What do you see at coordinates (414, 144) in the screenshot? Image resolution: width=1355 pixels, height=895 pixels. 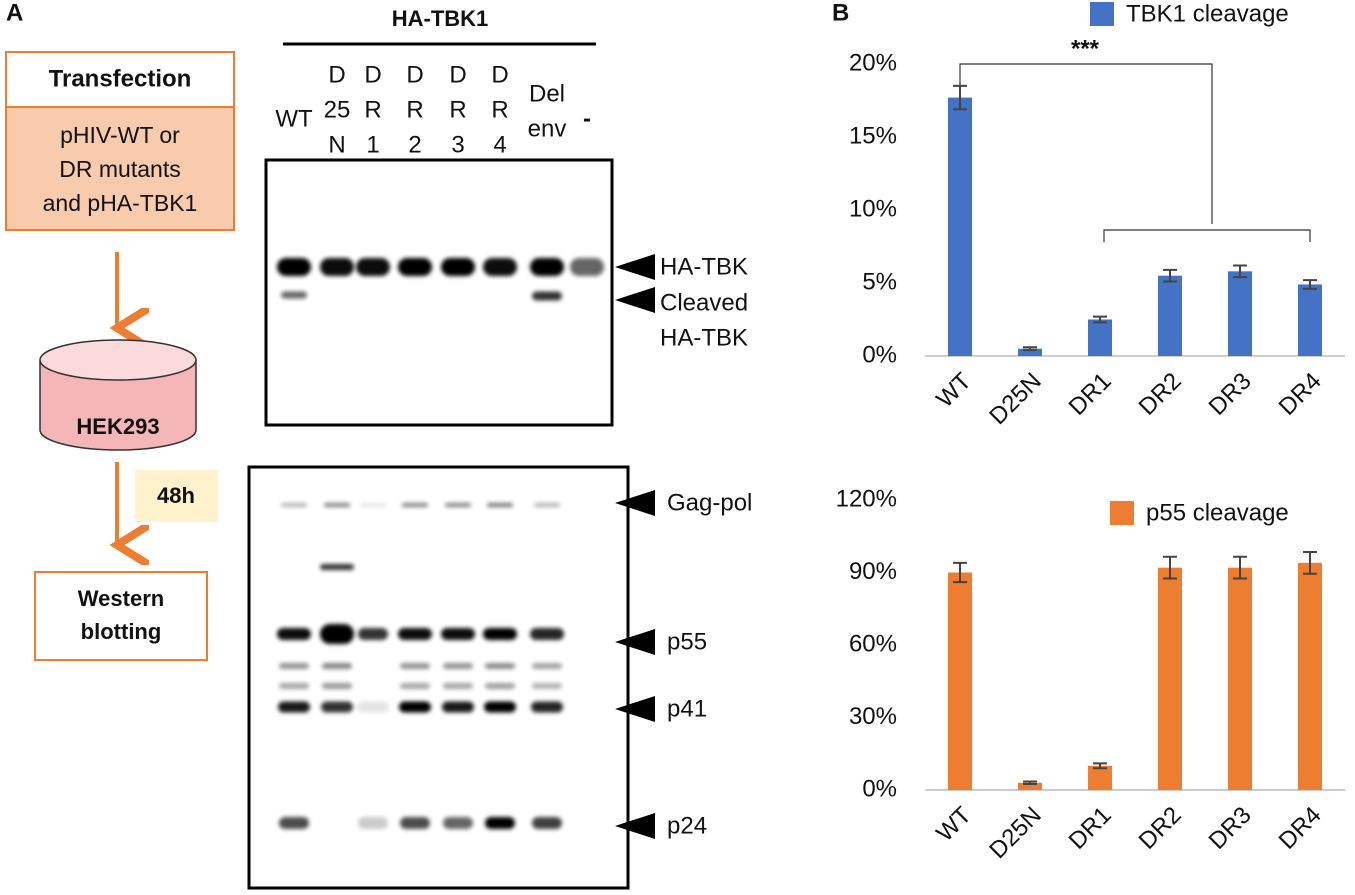 I see `lane-label: 2` at bounding box center [414, 144].